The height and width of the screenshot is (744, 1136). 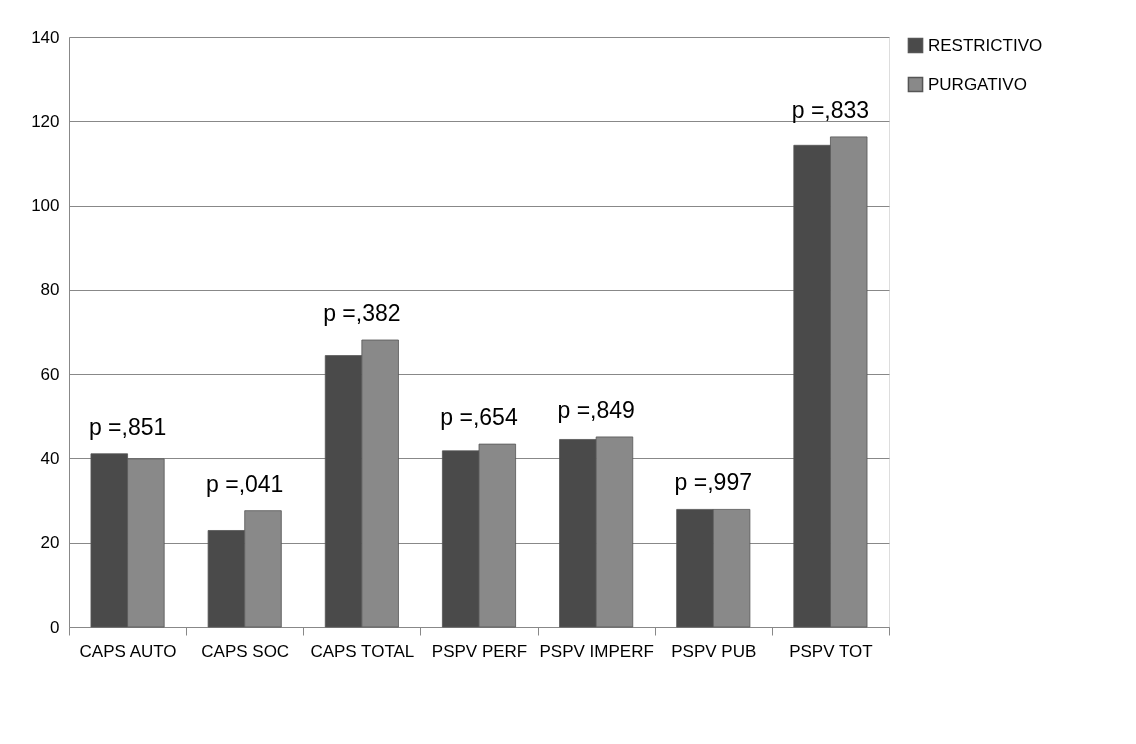 What do you see at coordinates (830, 109) in the screenshot?
I see `annotation: p =,833` at bounding box center [830, 109].